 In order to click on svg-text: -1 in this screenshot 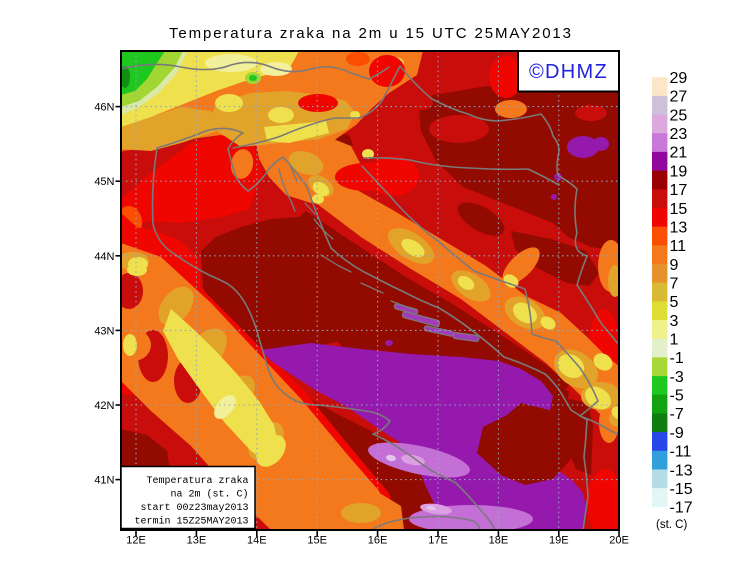, I will do `click(677, 358)`.